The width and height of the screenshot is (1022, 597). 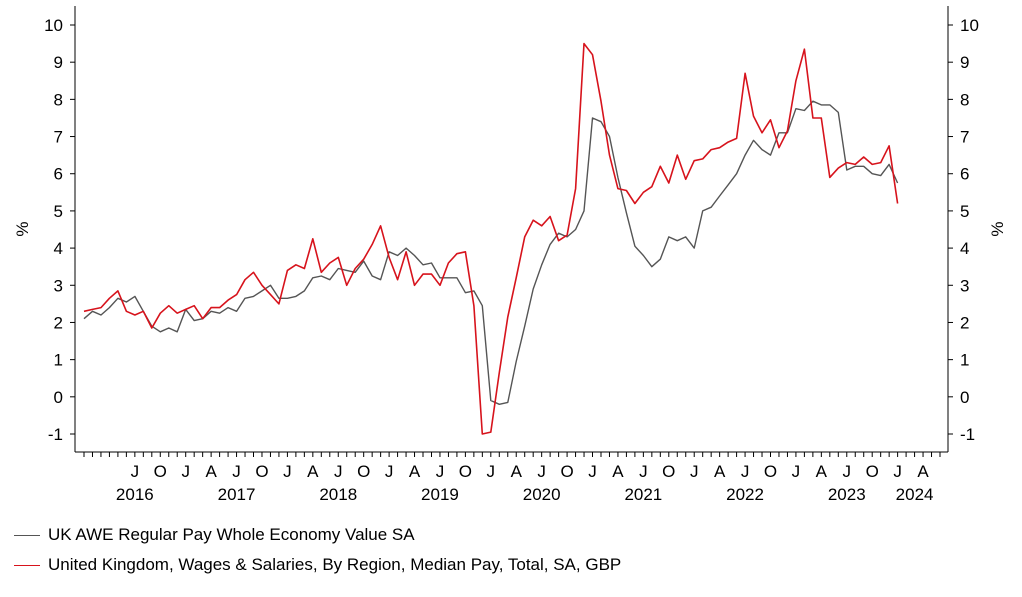 I want to click on y-tick-label-left: 1, so click(x=58, y=360).